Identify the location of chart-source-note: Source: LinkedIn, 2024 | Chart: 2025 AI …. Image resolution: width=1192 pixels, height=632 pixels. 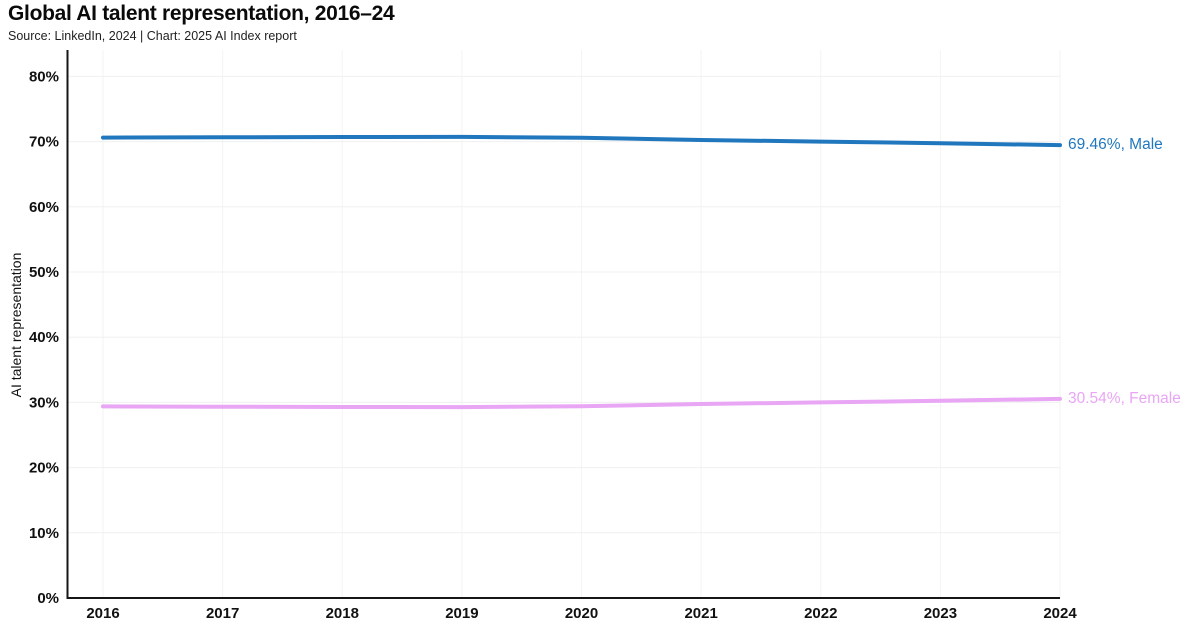
(152, 36).